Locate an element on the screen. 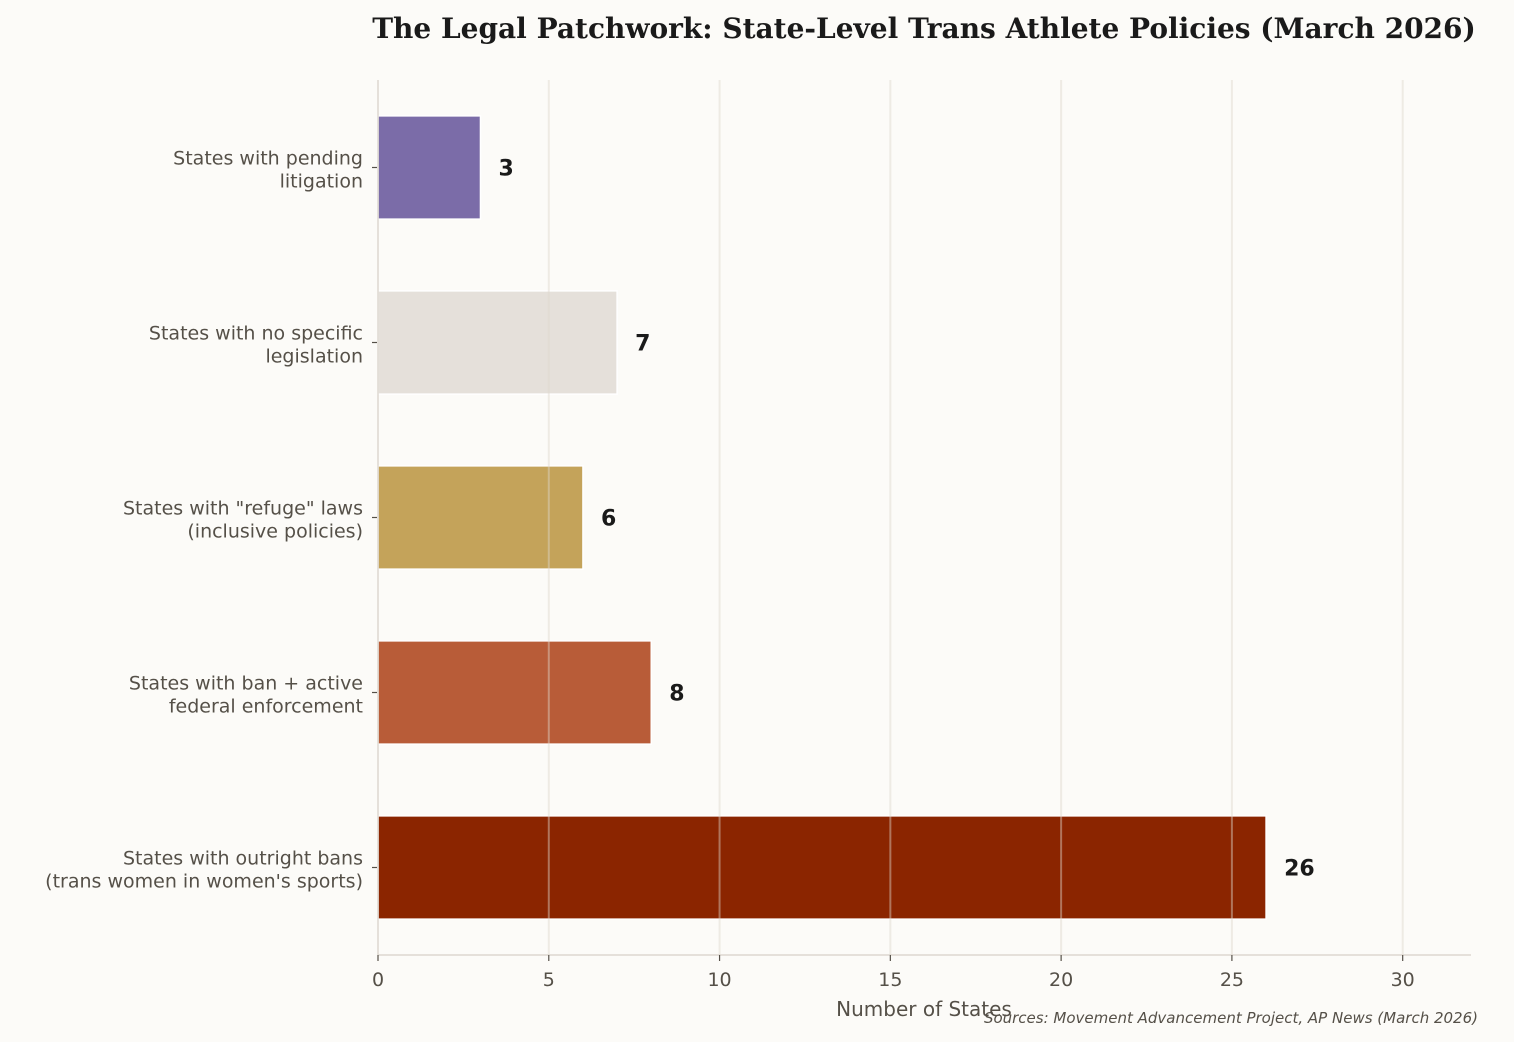  x-tick-label: 15 is located at coordinates (890, 980).